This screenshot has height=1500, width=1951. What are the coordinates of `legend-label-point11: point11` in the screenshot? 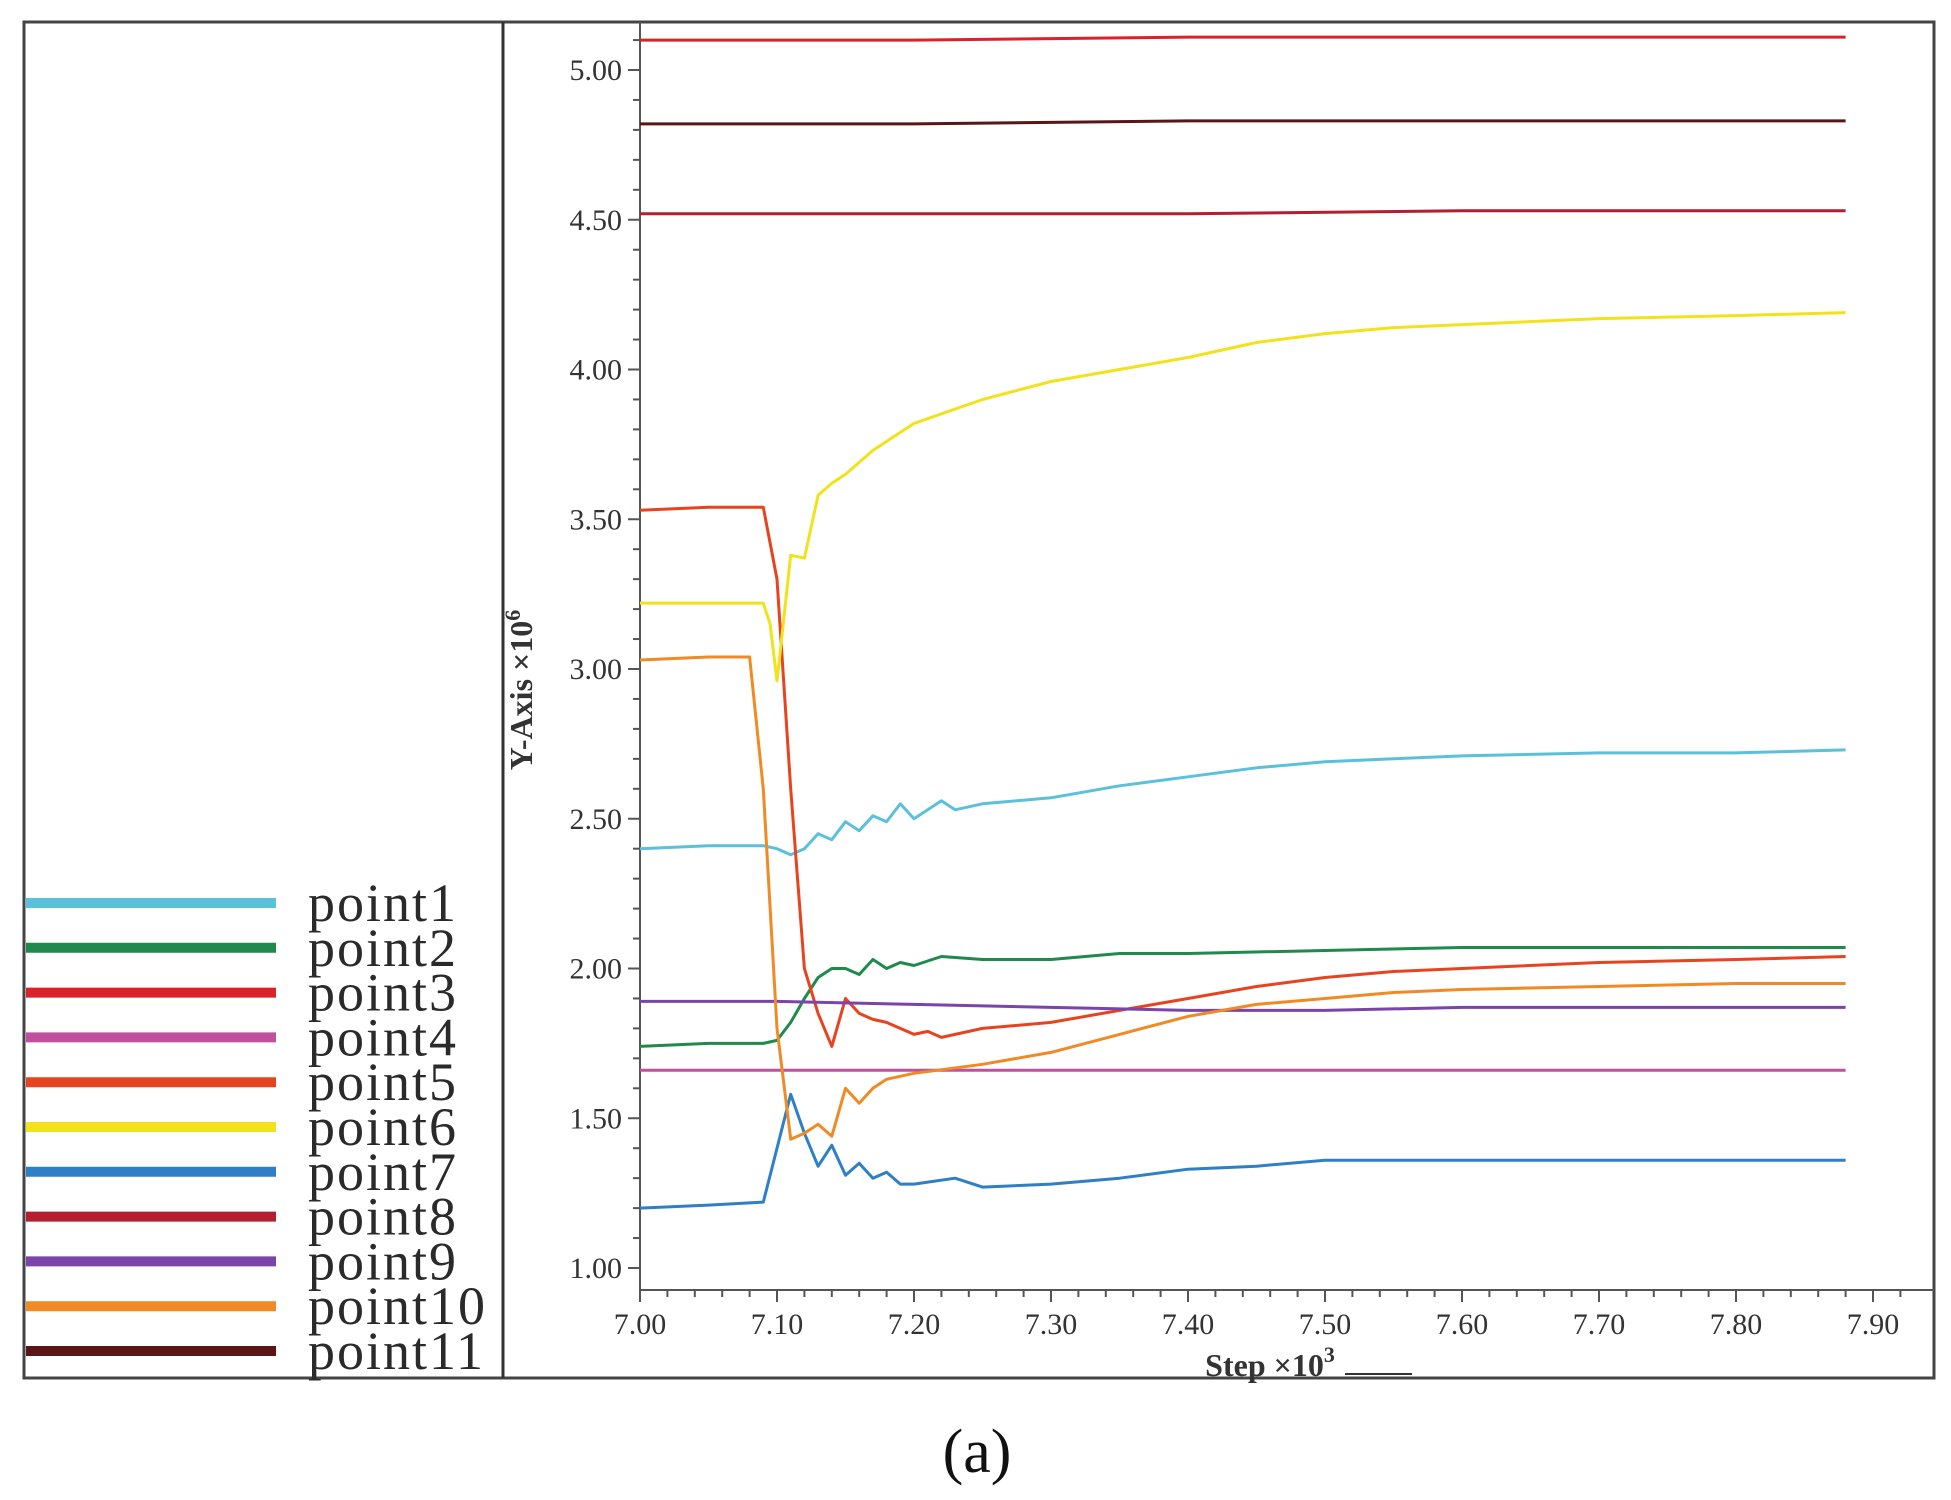 It's located at (396, 1351).